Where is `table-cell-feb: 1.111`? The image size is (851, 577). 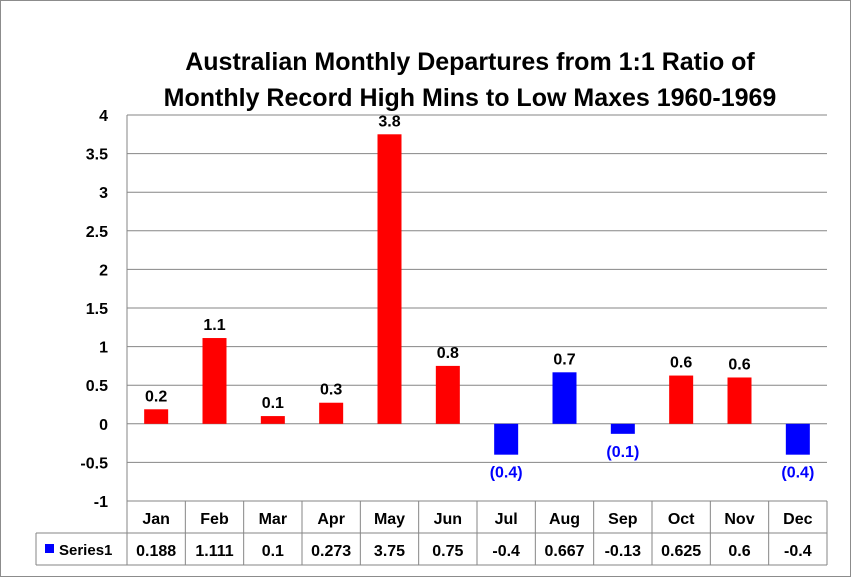 table-cell-feb: 1.111 is located at coordinates (214, 551).